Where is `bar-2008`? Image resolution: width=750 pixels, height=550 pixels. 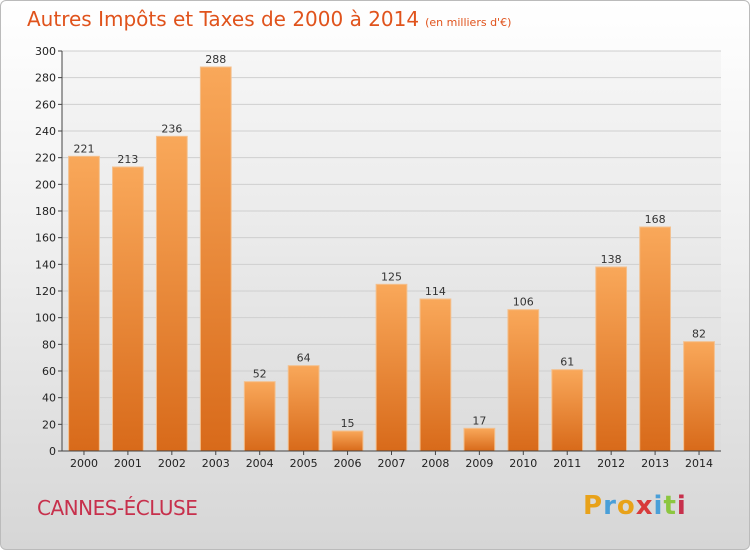 bar-2008 is located at coordinates (435, 375).